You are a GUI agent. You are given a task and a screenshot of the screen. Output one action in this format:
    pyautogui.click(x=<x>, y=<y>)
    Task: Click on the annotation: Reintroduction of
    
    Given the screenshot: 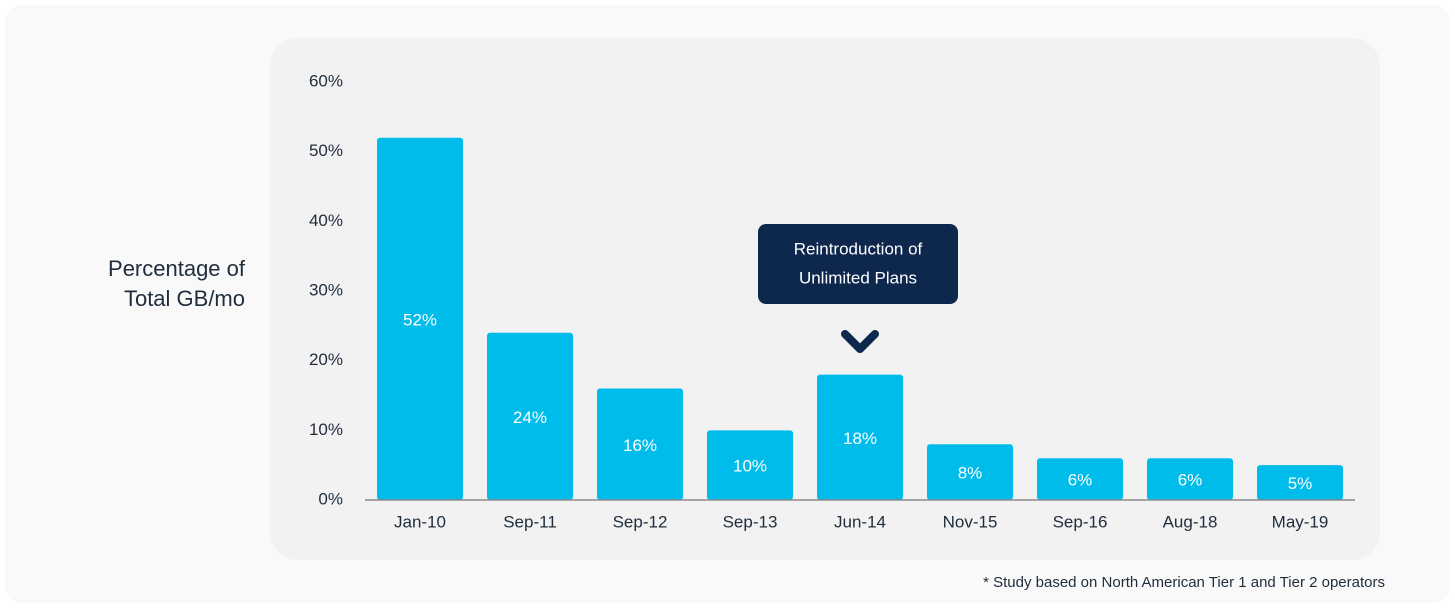 What is the action you would take?
    pyautogui.click(x=858, y=248)
    